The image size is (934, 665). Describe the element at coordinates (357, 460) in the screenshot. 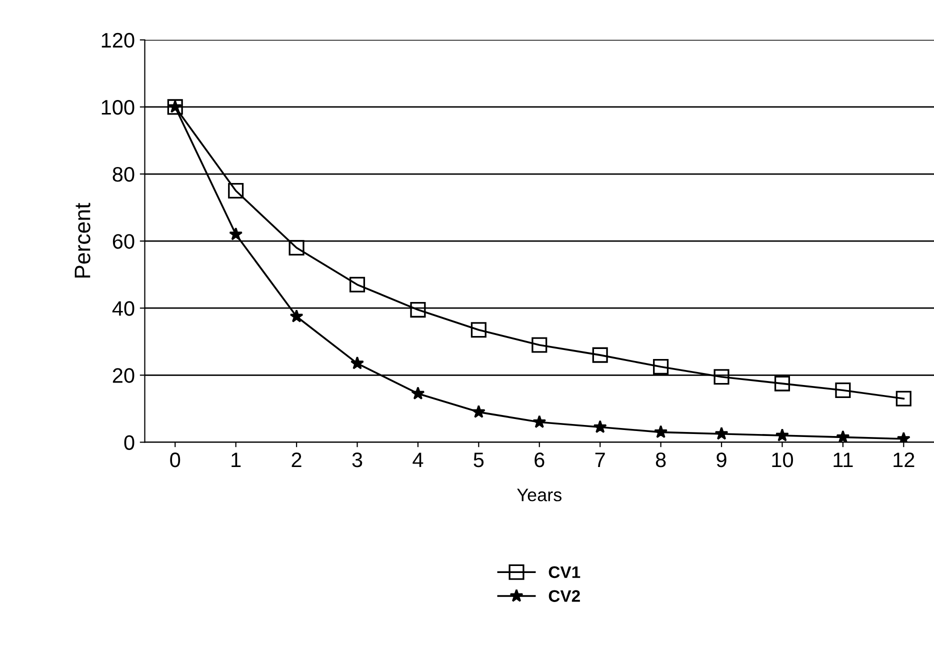

I see `x-tick-label: 3` at that location.